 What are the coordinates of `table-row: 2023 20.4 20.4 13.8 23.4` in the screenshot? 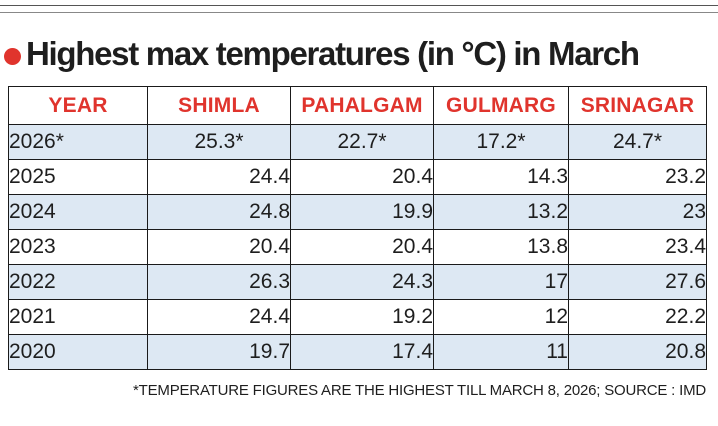 It's located at (357, 247).